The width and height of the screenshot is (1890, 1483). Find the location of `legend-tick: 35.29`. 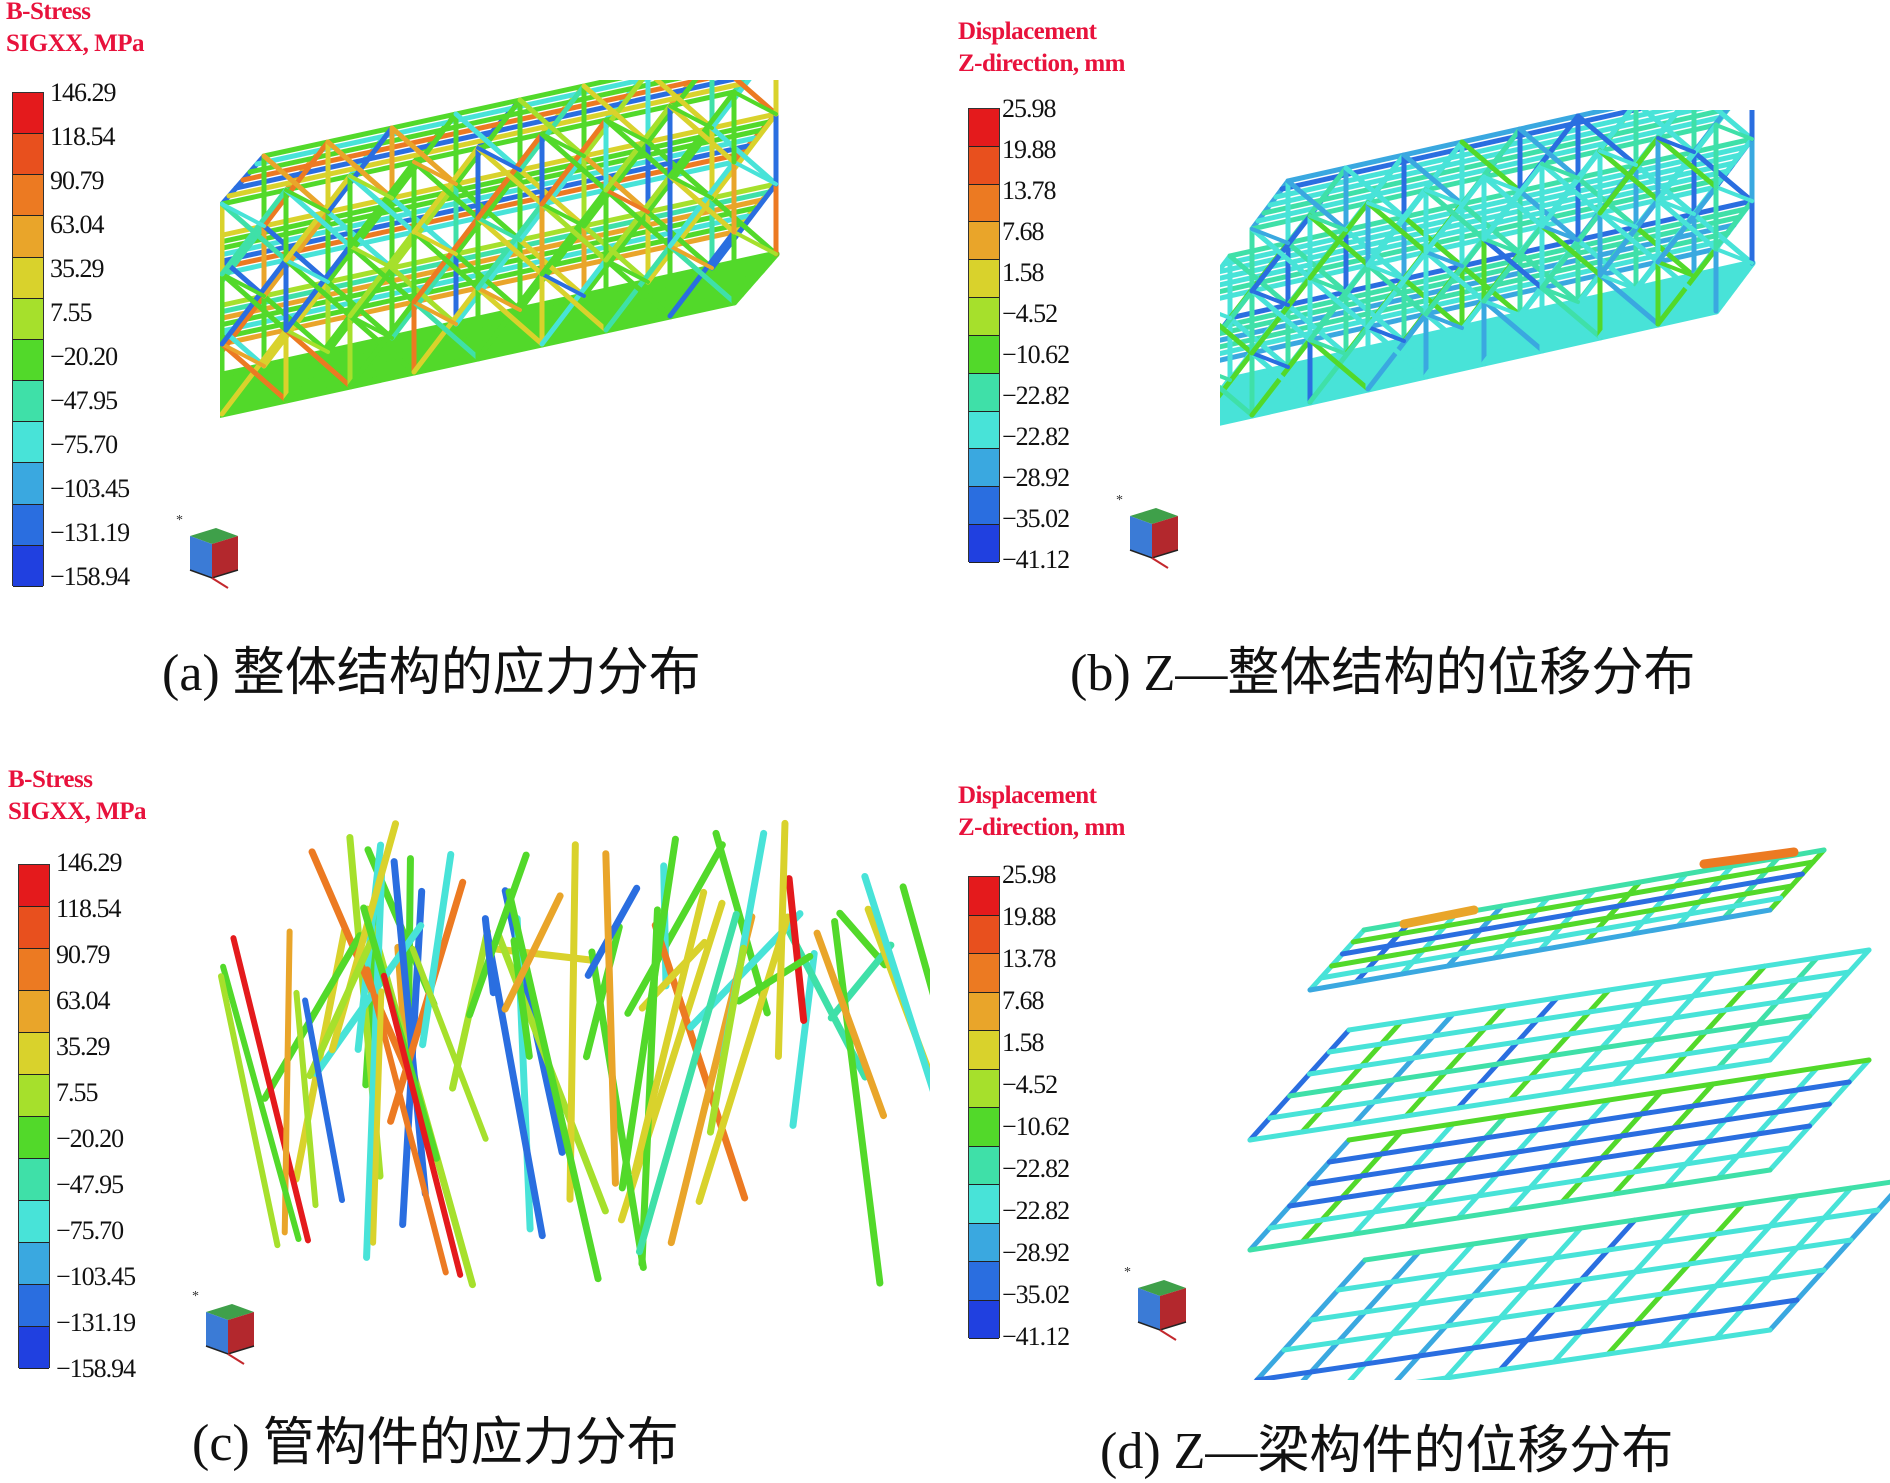

legend-tick: 35.29 is located at coordinates (83, 1046).